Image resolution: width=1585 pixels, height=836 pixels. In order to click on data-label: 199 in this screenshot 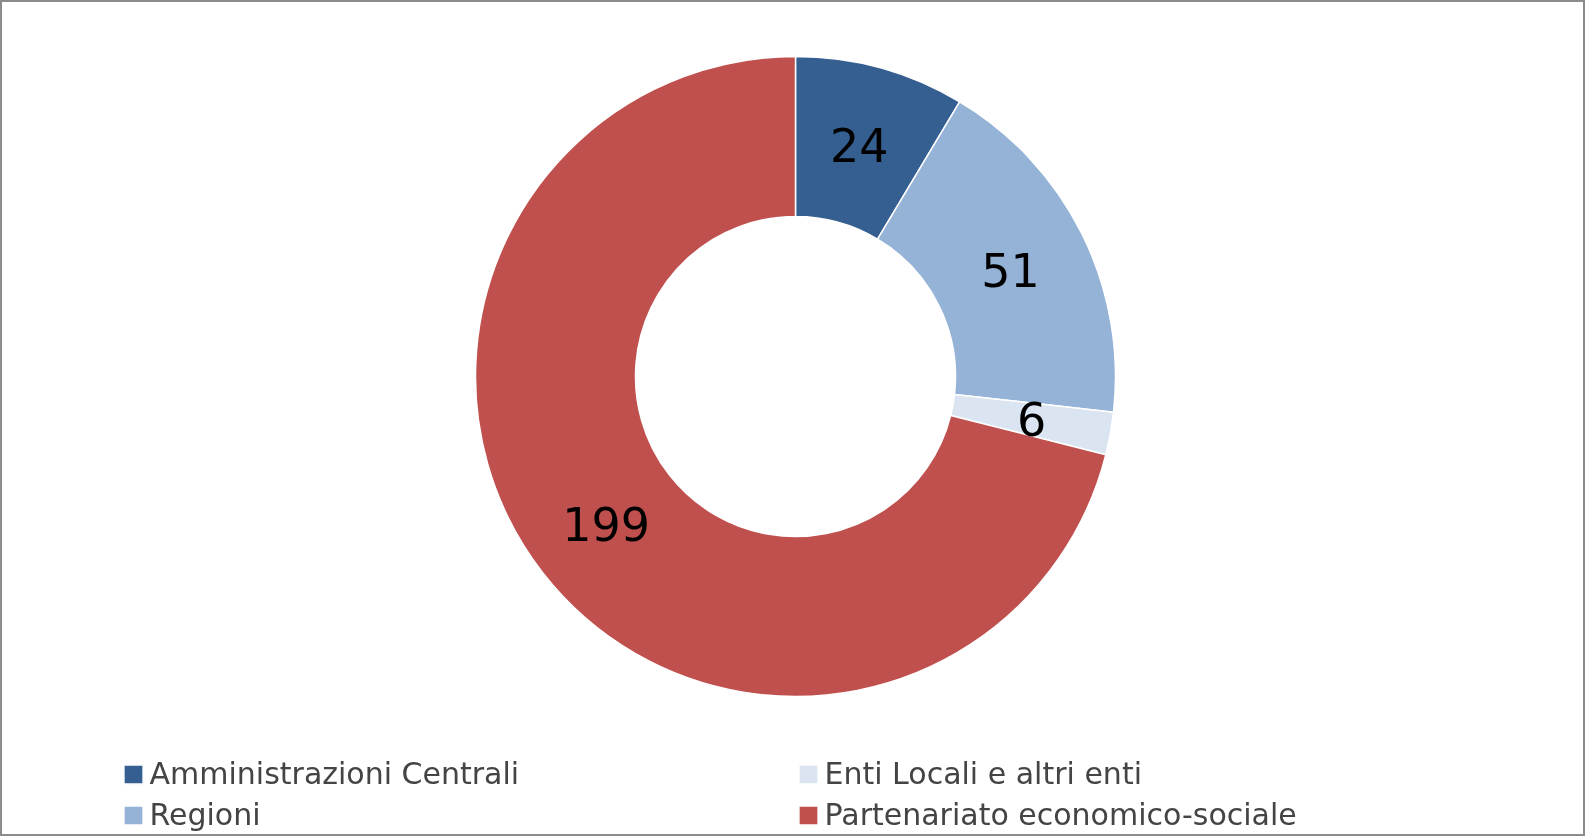, I will do `click(606, 525)`.